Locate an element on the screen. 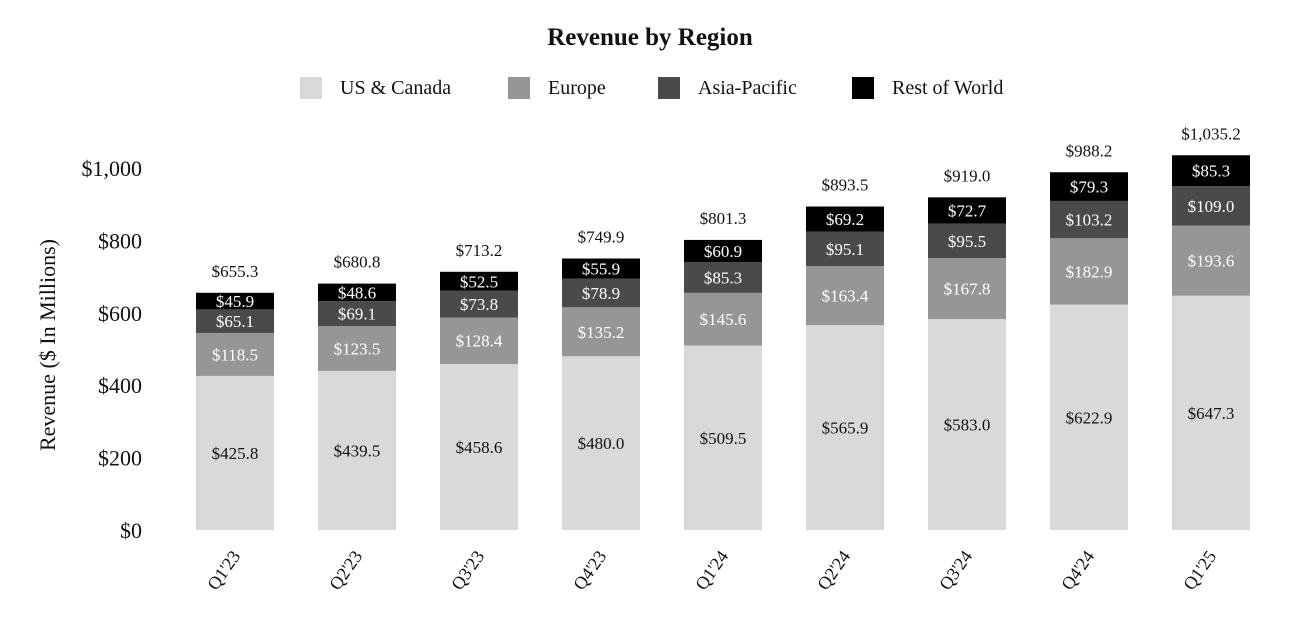 The height and width of the screenshot is (632, 1300). legend-label-rest-of-world: Rest of World is located at coordinates (948, 87).